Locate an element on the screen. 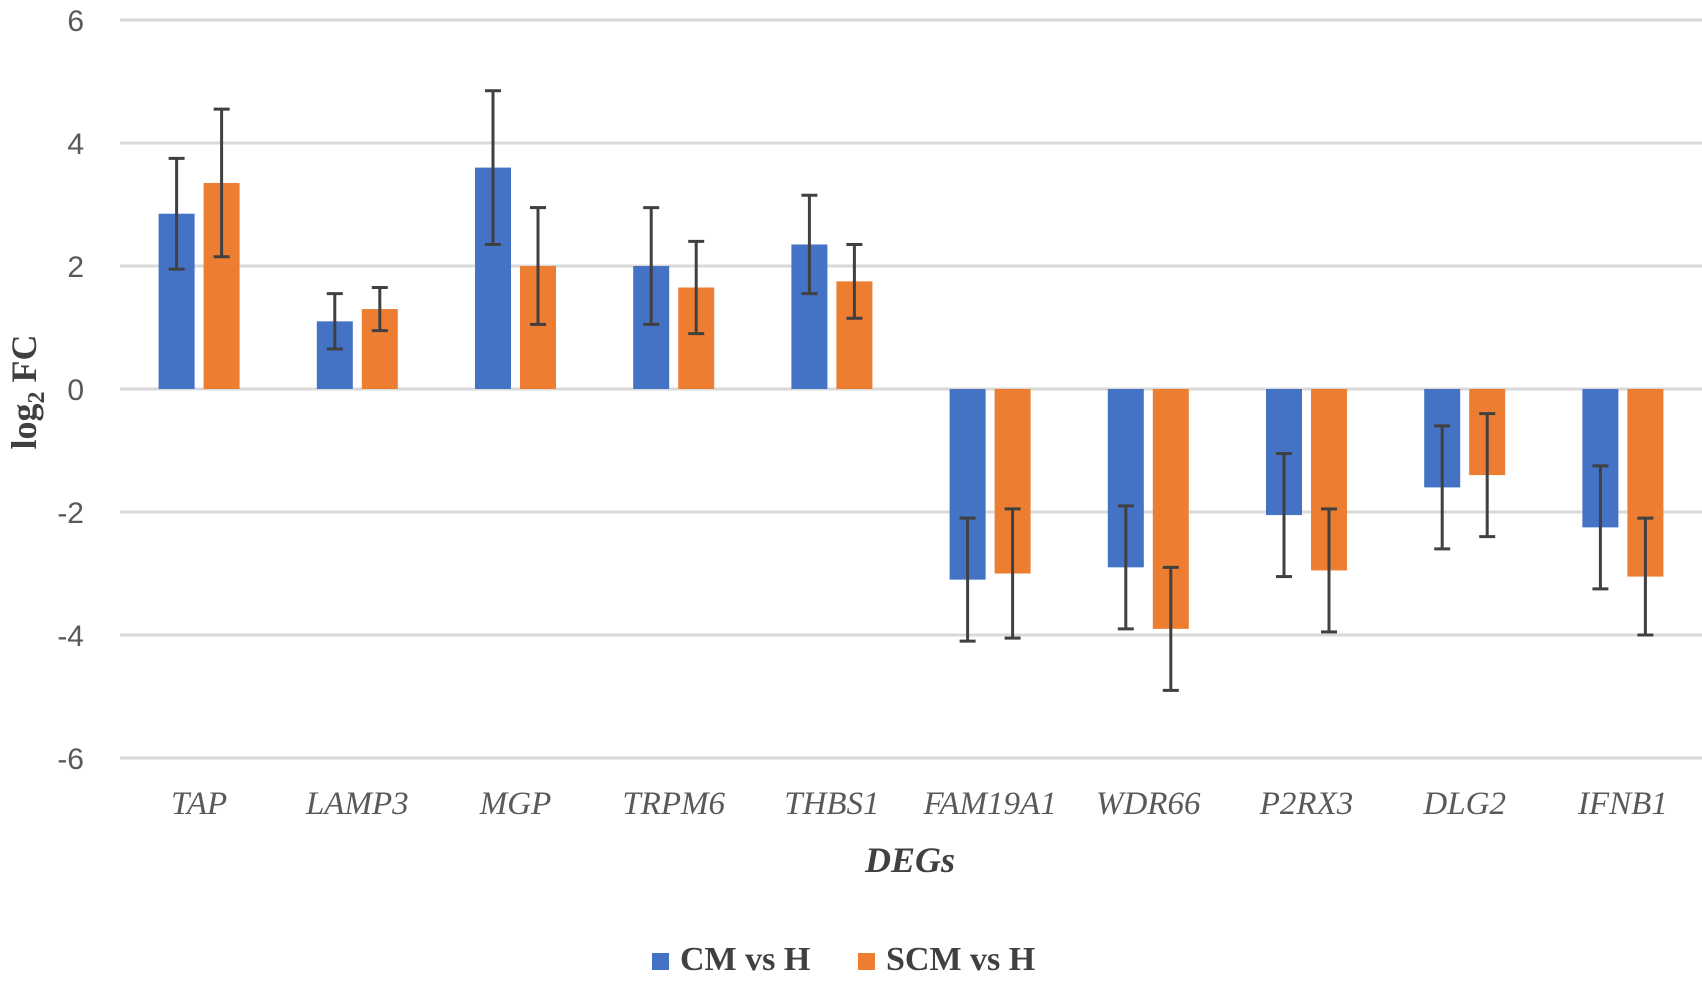 The height and width of the screenshot is (995, 1702). legend-label-cm: CM vs H is located at coordinates (745, 959).